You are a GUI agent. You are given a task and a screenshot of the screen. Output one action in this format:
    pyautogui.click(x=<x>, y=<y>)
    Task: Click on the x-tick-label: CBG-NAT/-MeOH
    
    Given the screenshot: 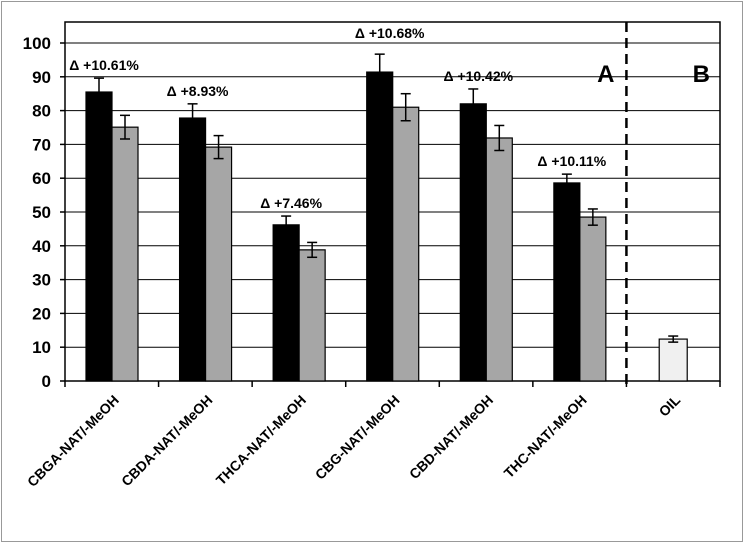 What is the action you would take?
    pyautogui.click(x=357, y=437)
    